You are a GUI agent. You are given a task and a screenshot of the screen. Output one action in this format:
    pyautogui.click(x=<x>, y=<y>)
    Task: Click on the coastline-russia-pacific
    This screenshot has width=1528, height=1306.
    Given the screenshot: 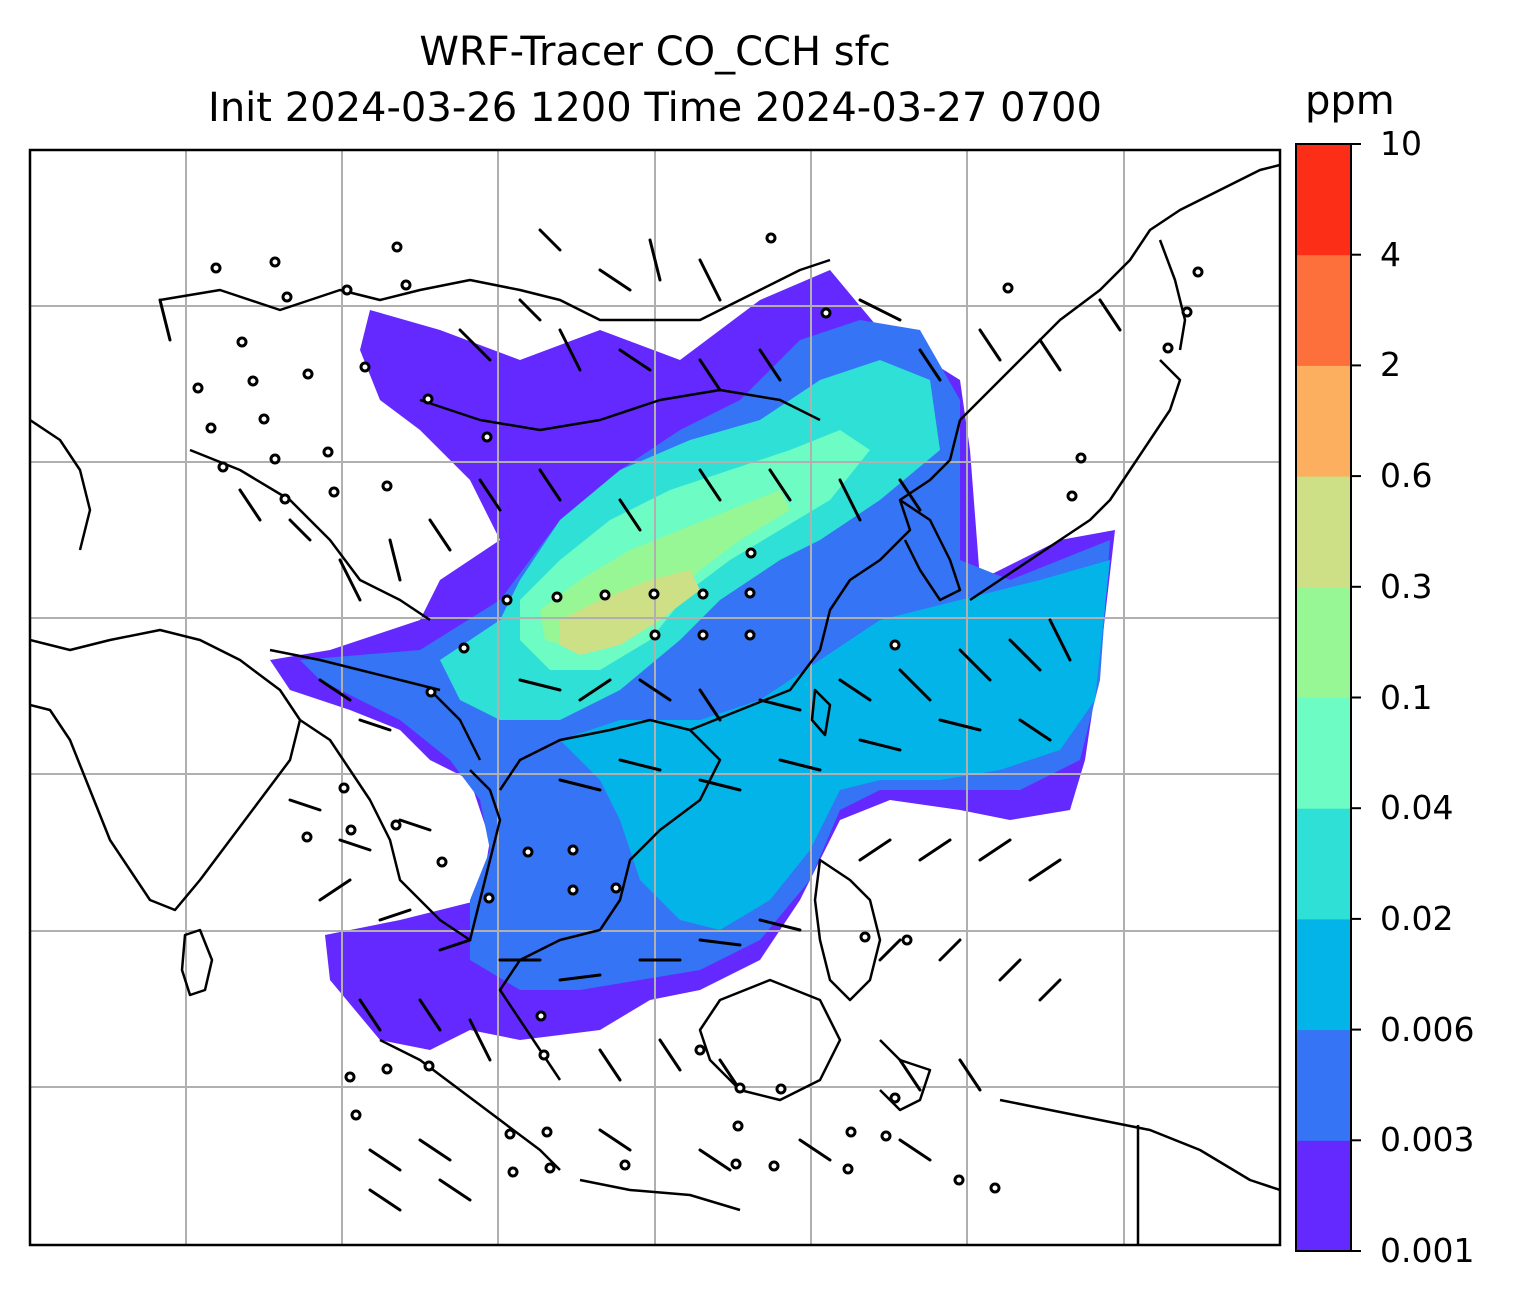 What is the action you would take?
    pyautogui.click(x=1119, y=292)
    